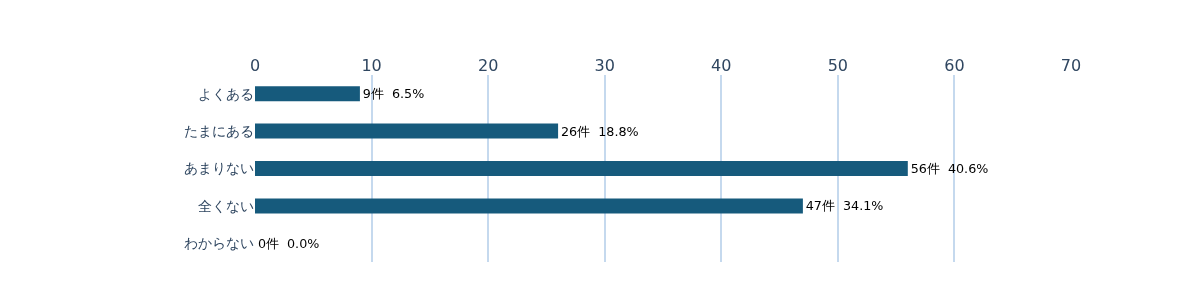  What do you see at coordinates (371, 65) in the screenshot?
I see `x-tick-label: 10` at bounding box center [371, 65].